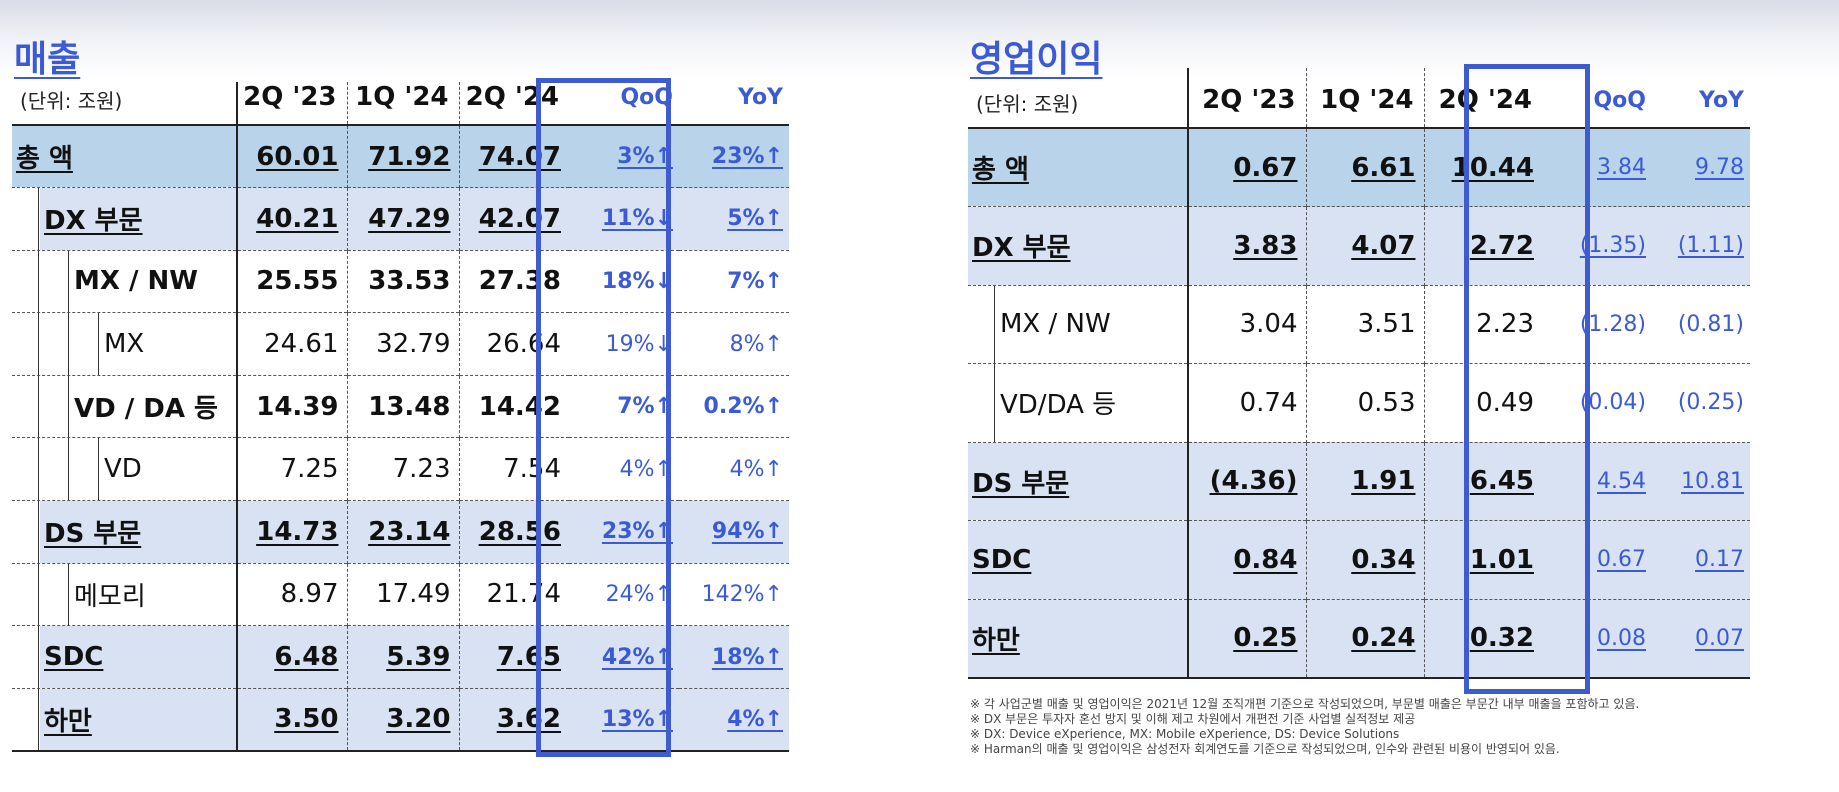 The image size is (1839, 792). I want to click on value-text: 0.24, so click(1383, 638).